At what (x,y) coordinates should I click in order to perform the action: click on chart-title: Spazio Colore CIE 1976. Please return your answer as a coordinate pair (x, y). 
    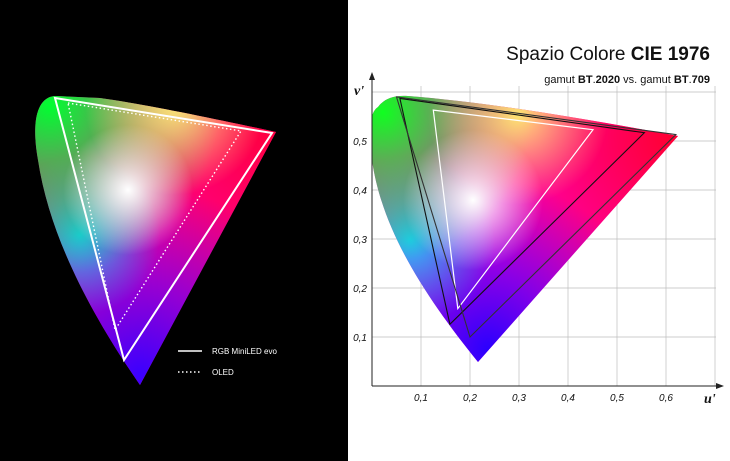
    Looking at the image, I should click on (608, 55).